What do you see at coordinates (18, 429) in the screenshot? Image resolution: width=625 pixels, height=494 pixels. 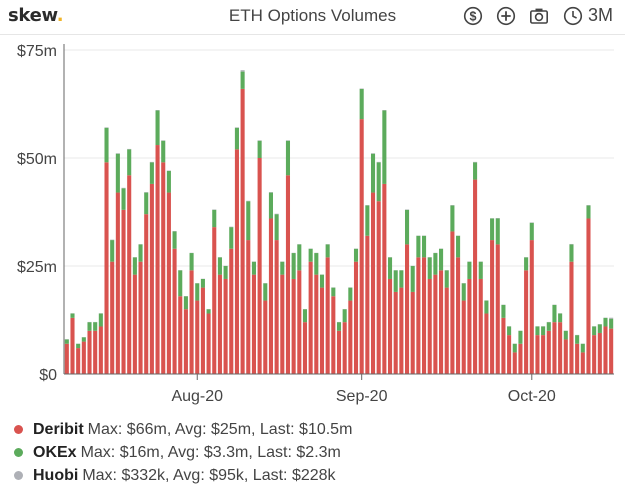 I see `legend-swatch-deribit` at bounding box center [18, 429].